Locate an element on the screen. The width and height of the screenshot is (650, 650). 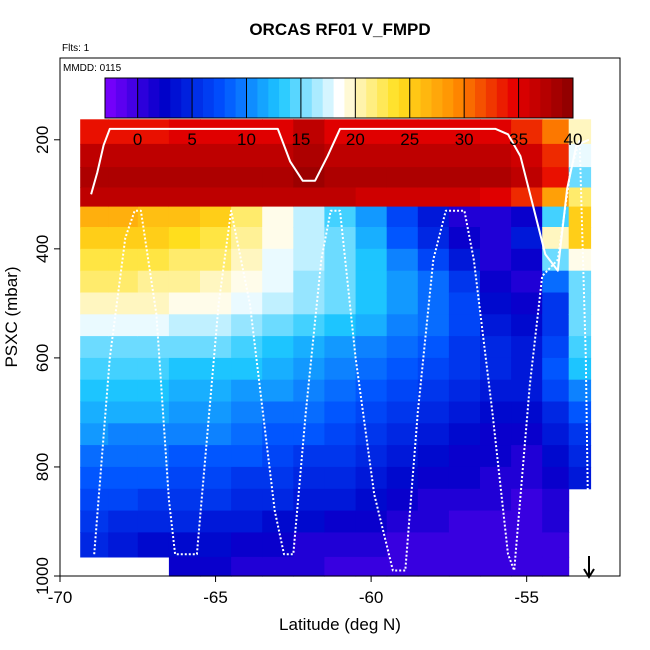
colorbar: 0 5 10 15 20 25 30 35 40 is located at coordinates (343, 113).